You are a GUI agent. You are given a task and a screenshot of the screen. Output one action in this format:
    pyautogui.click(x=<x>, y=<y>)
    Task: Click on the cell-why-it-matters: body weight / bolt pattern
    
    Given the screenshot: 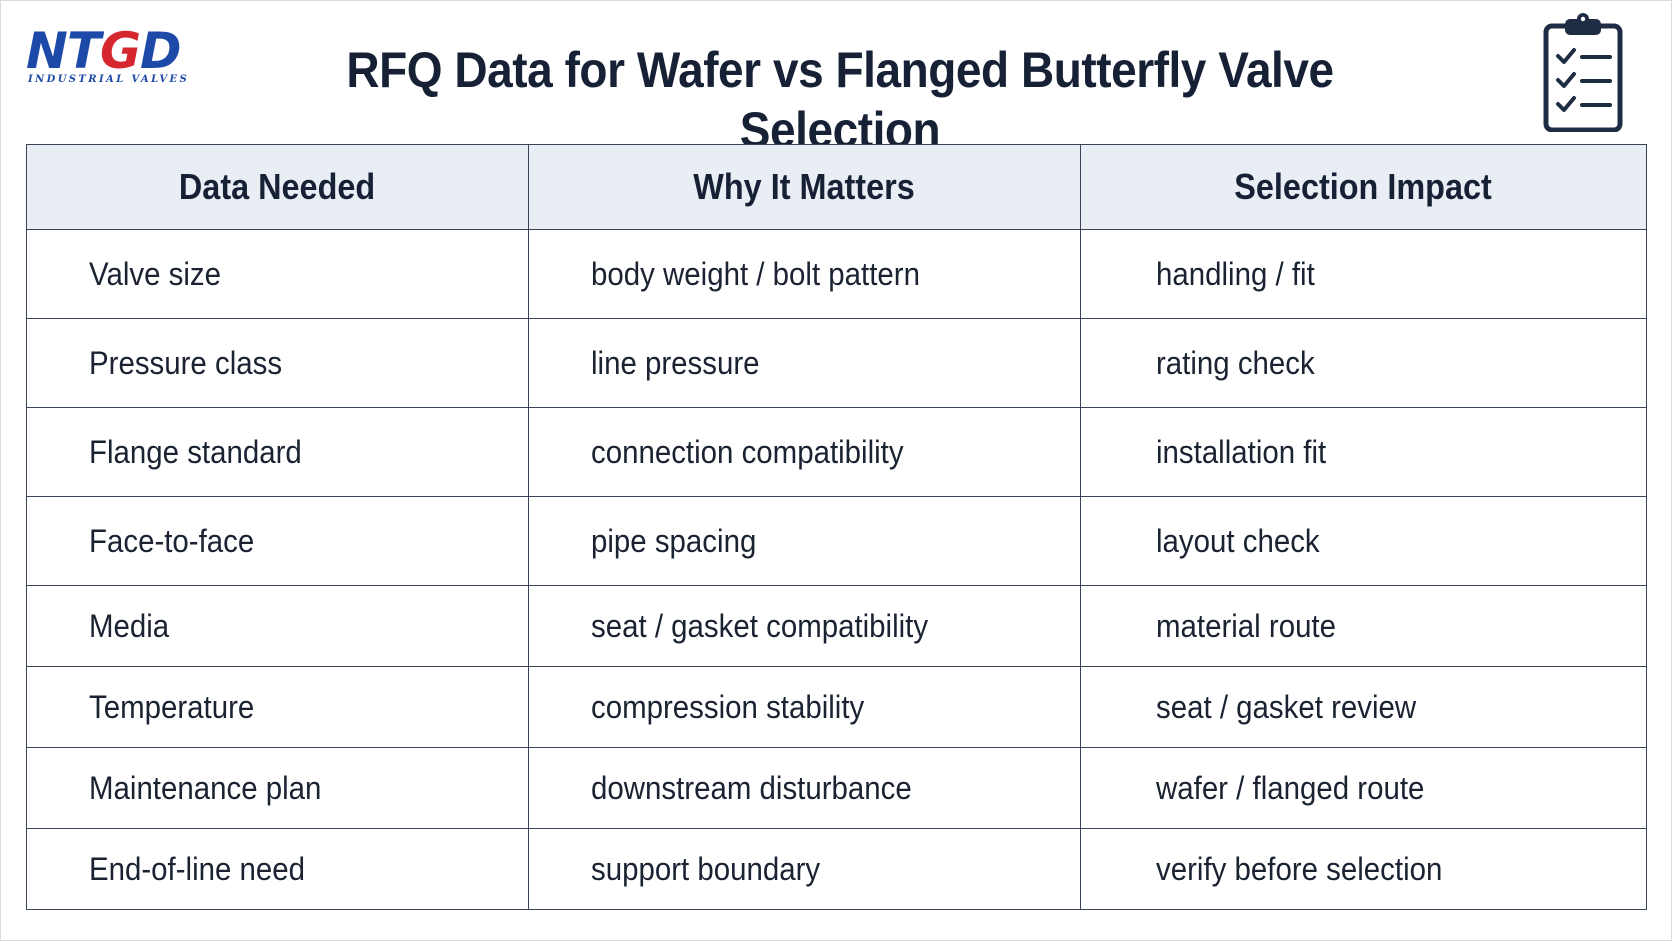 What is the action you would take?
    pyautogui.click(x=804, y=274)
    